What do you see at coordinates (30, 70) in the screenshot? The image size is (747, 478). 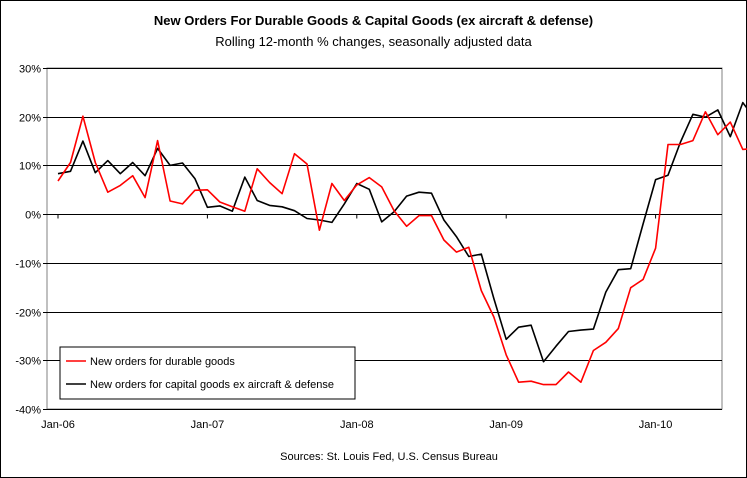 I see `y-tick-label: 30%` at bounding box center [30, 70].